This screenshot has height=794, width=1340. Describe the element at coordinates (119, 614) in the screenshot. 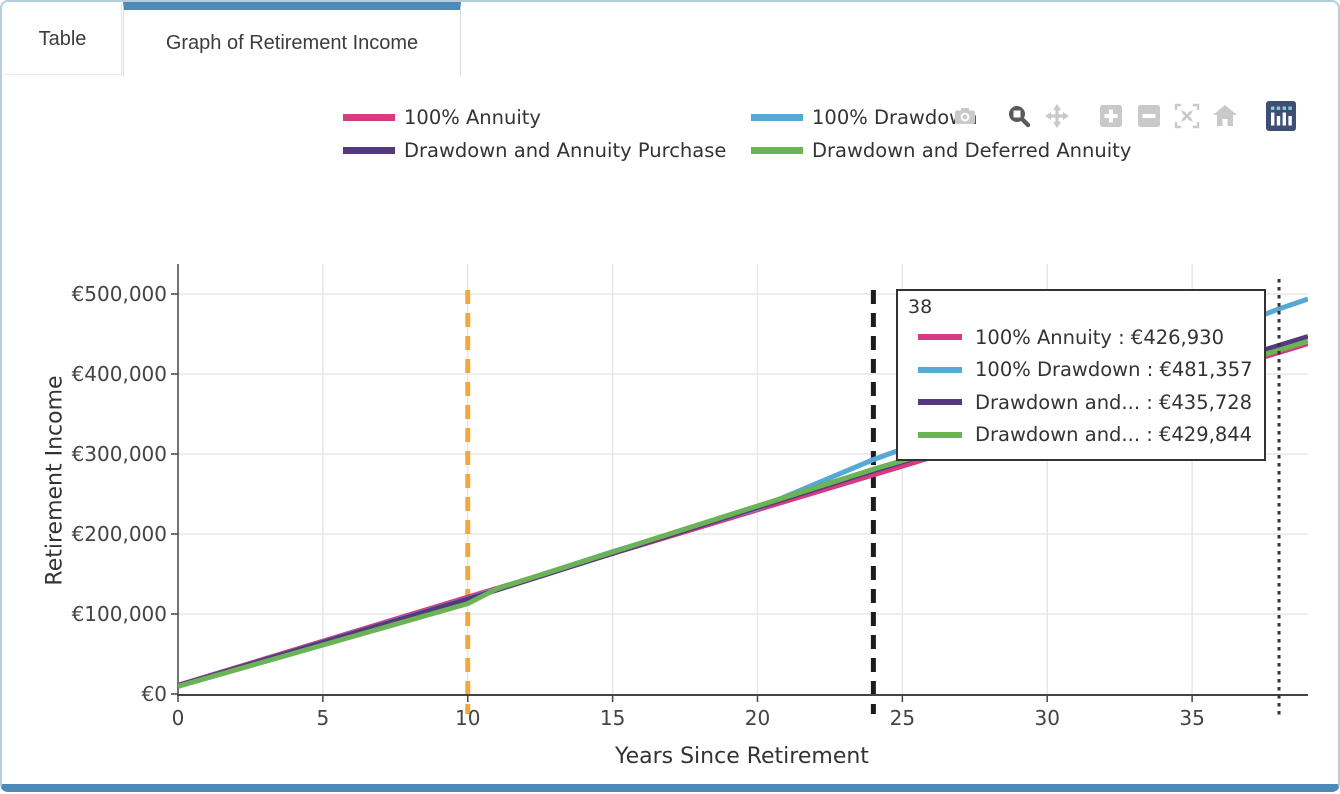

I see `y-tick-label: €100,000` at that location.